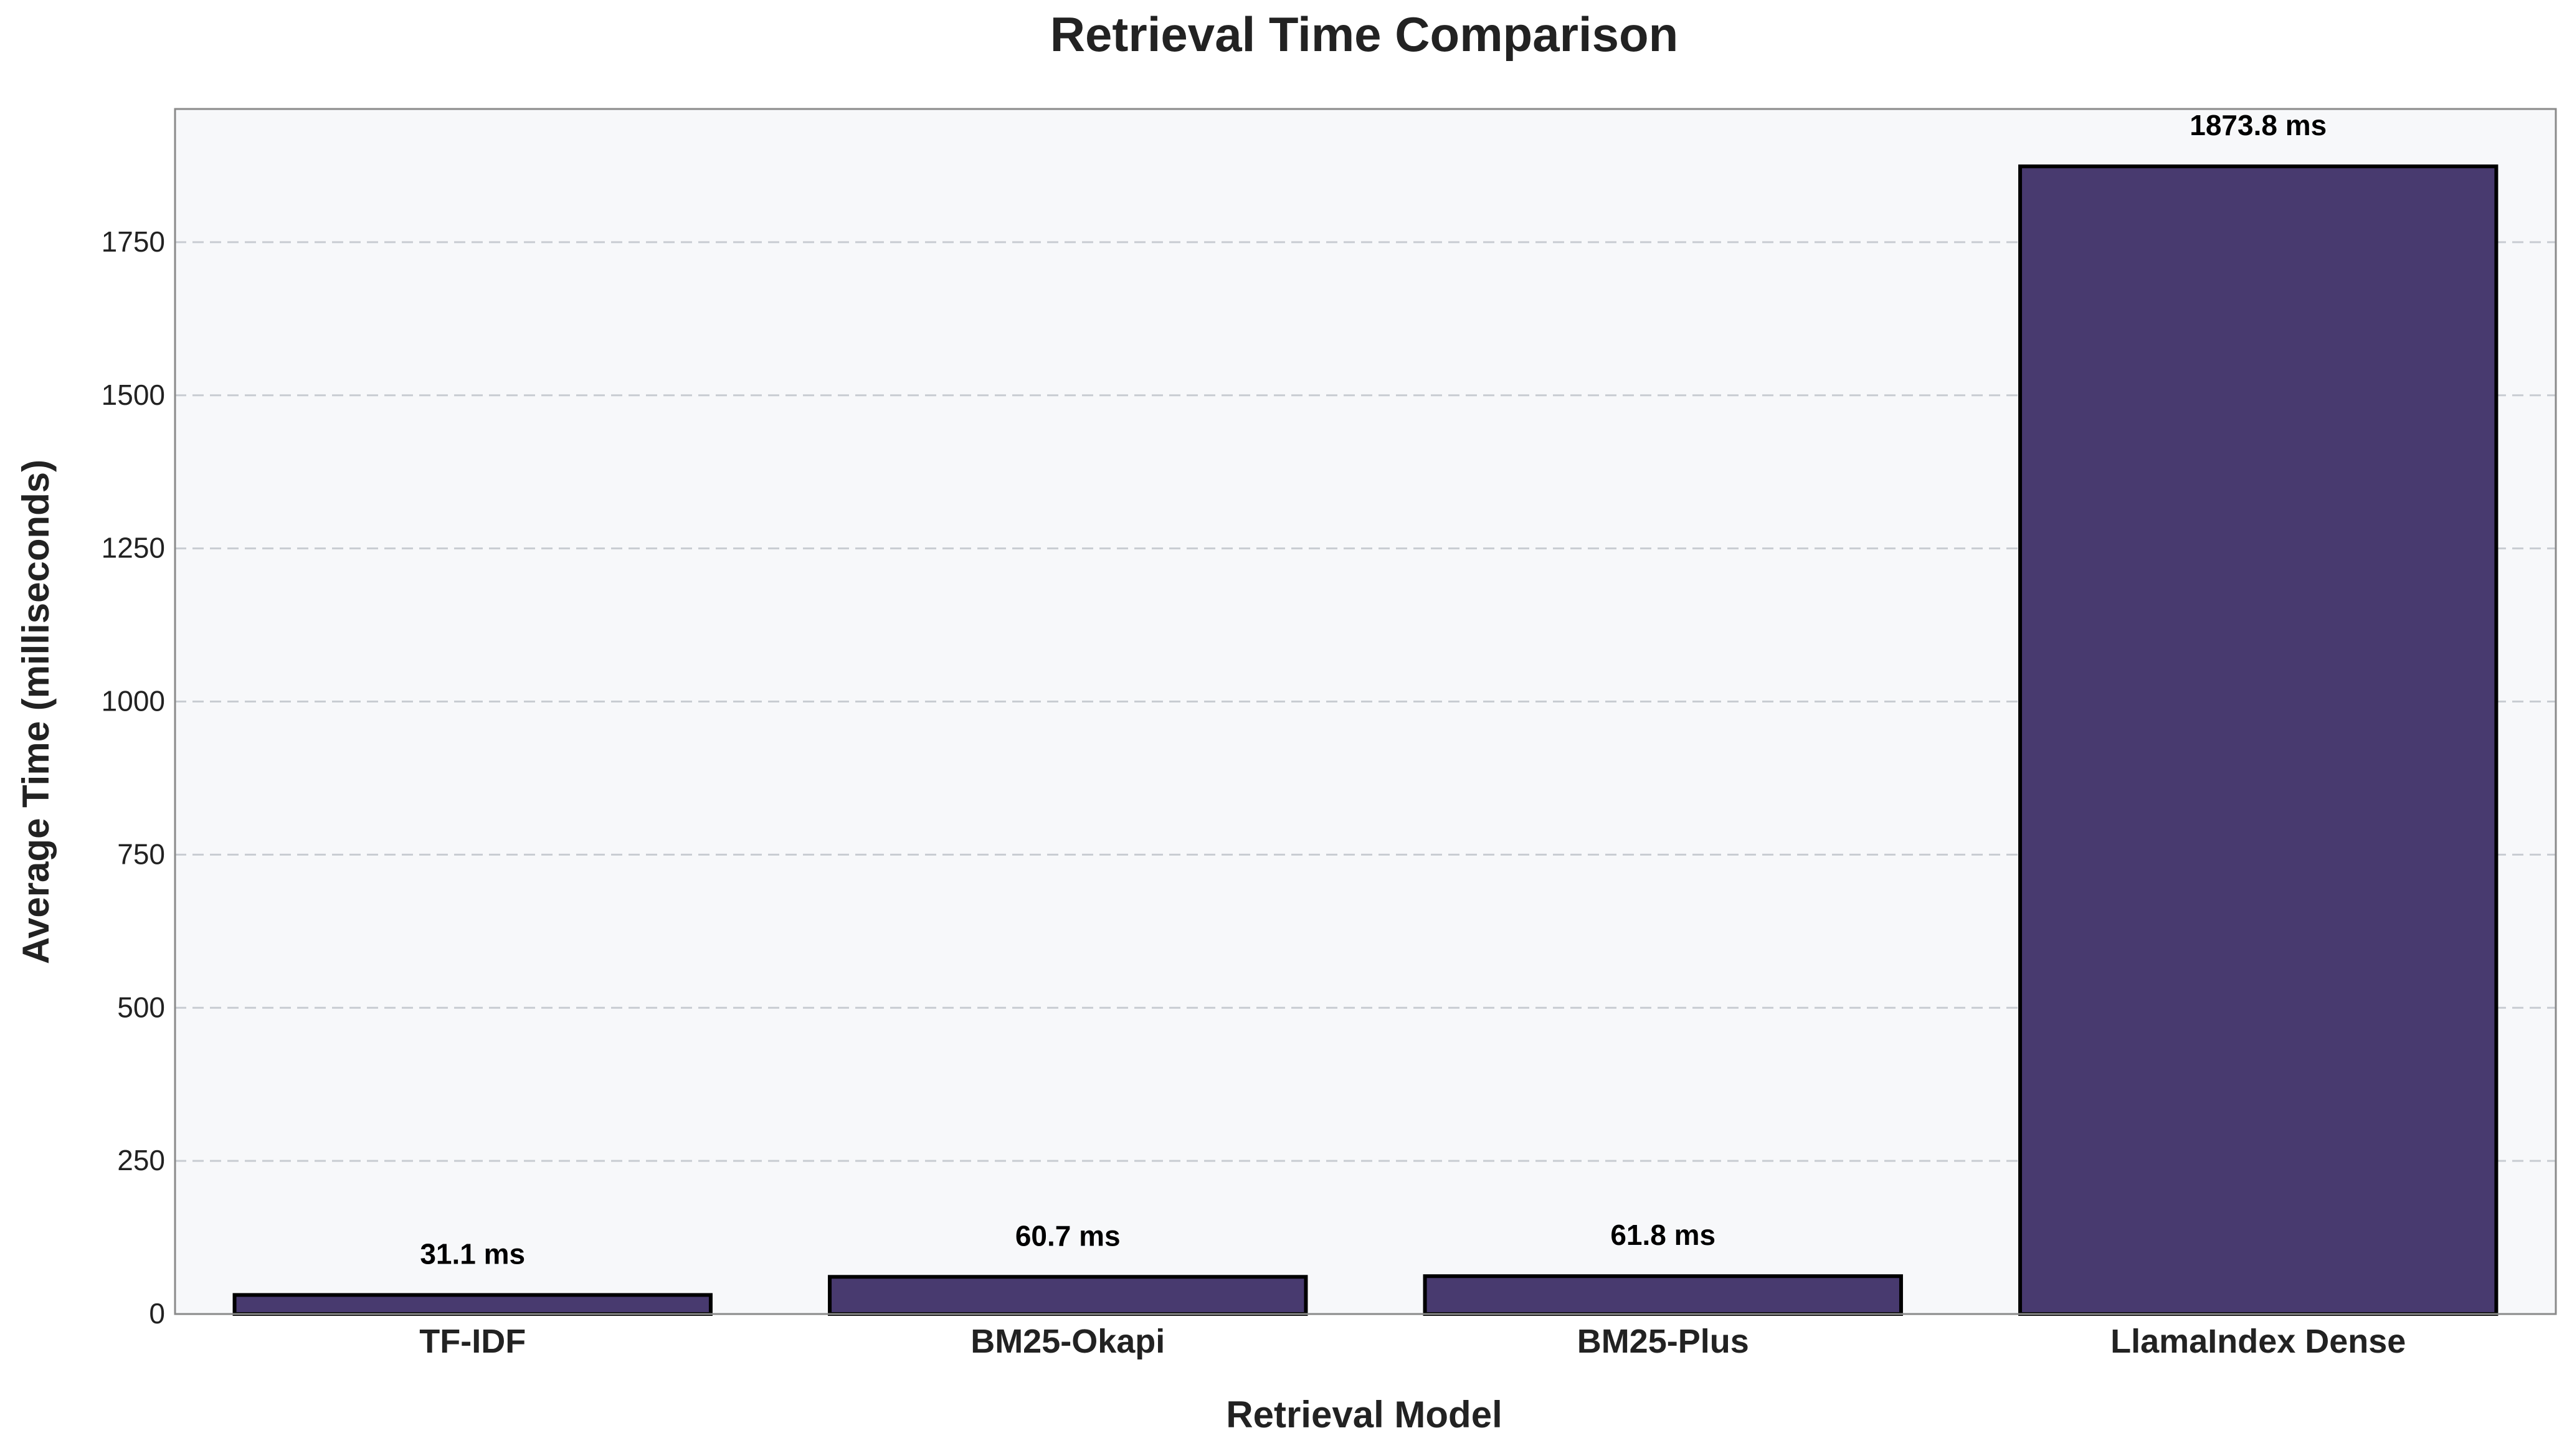 The image size is (2572, 1456). What do you see at coordinates (141, 1007) in the screenshot?
I see `y-tick-label: 500` at bounding box center [141, 1007].